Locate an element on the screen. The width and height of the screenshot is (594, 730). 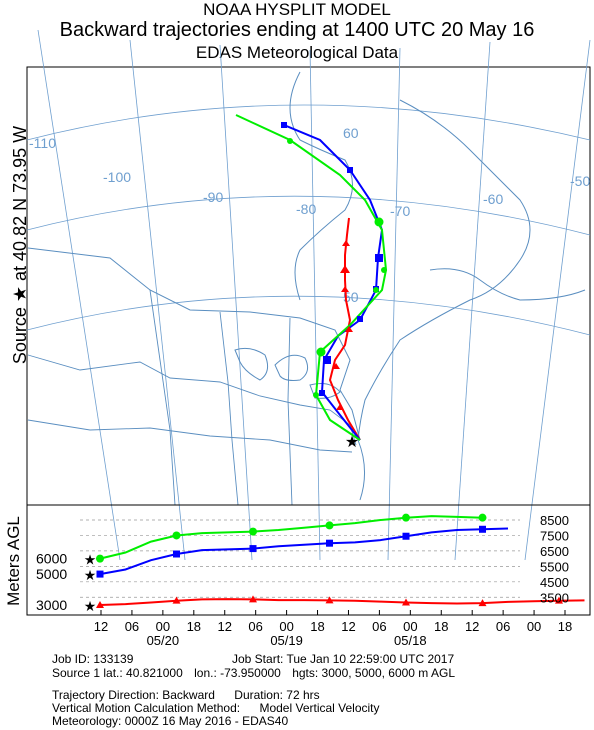
date-label: 05/19 is located at coordinates (286, 640).